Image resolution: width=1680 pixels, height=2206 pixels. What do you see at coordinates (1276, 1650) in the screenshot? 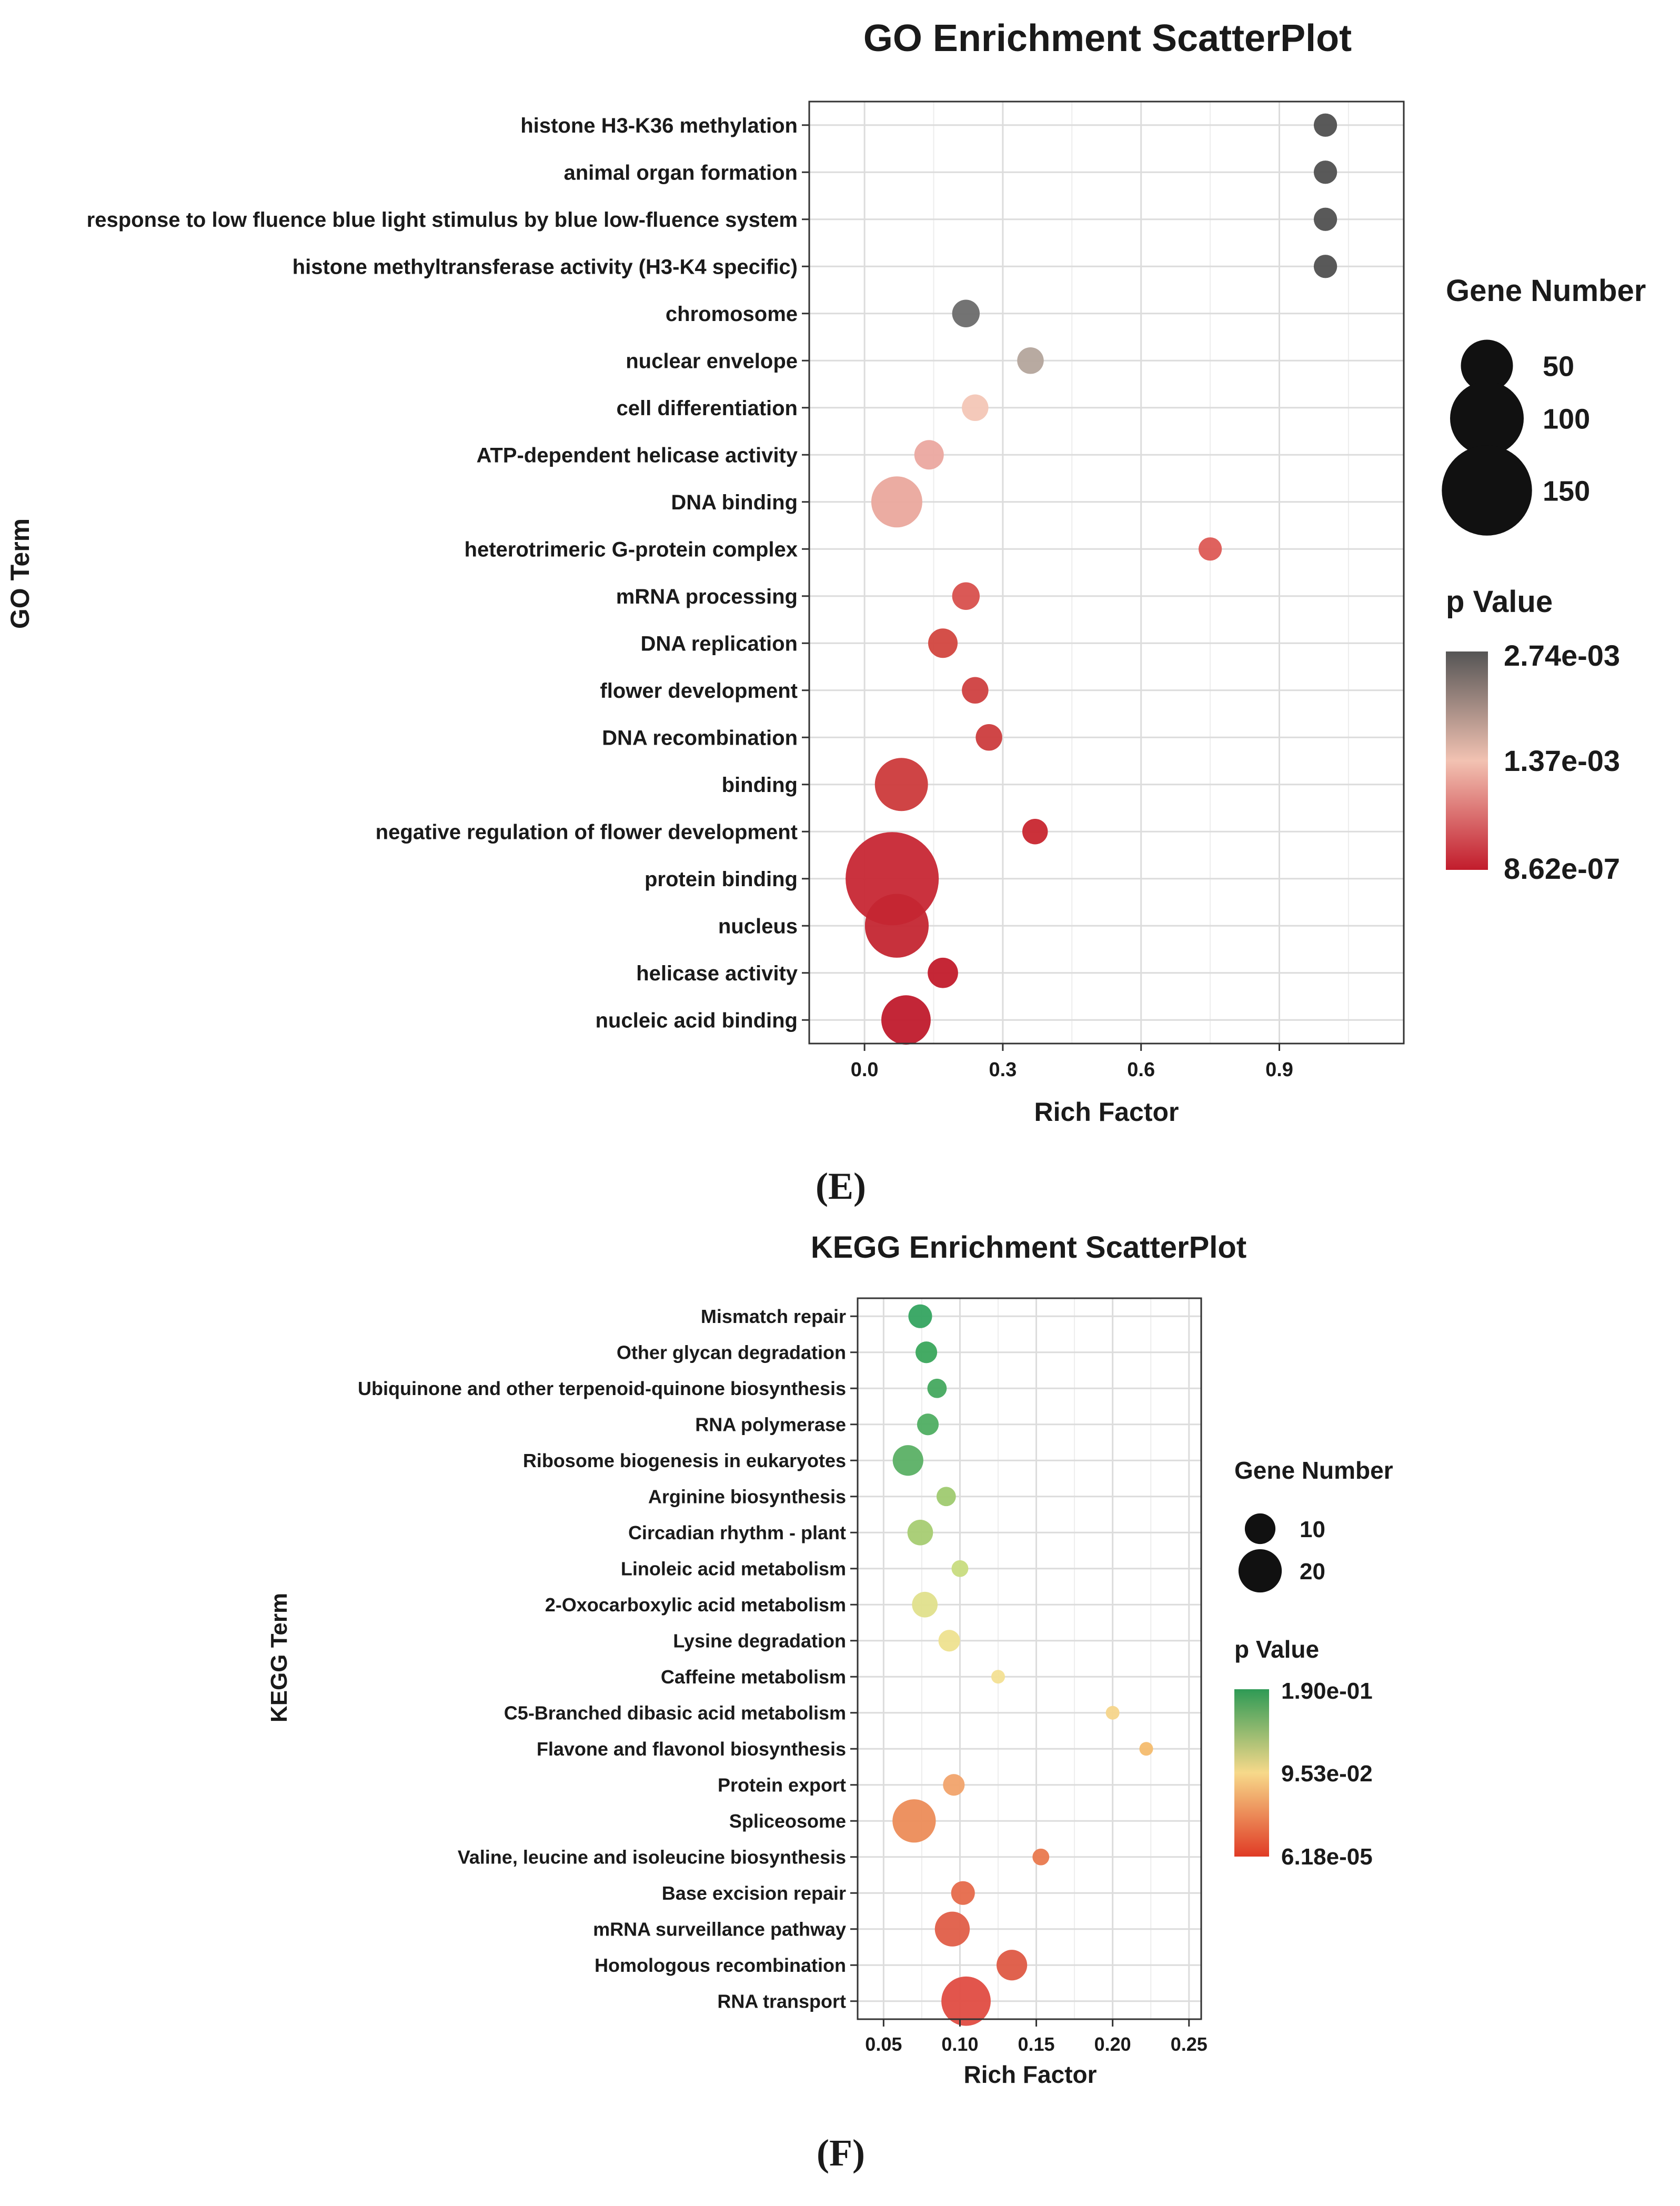
I see `kegg-color-legend-title: p Value` at bounding box center [1276, 1650].